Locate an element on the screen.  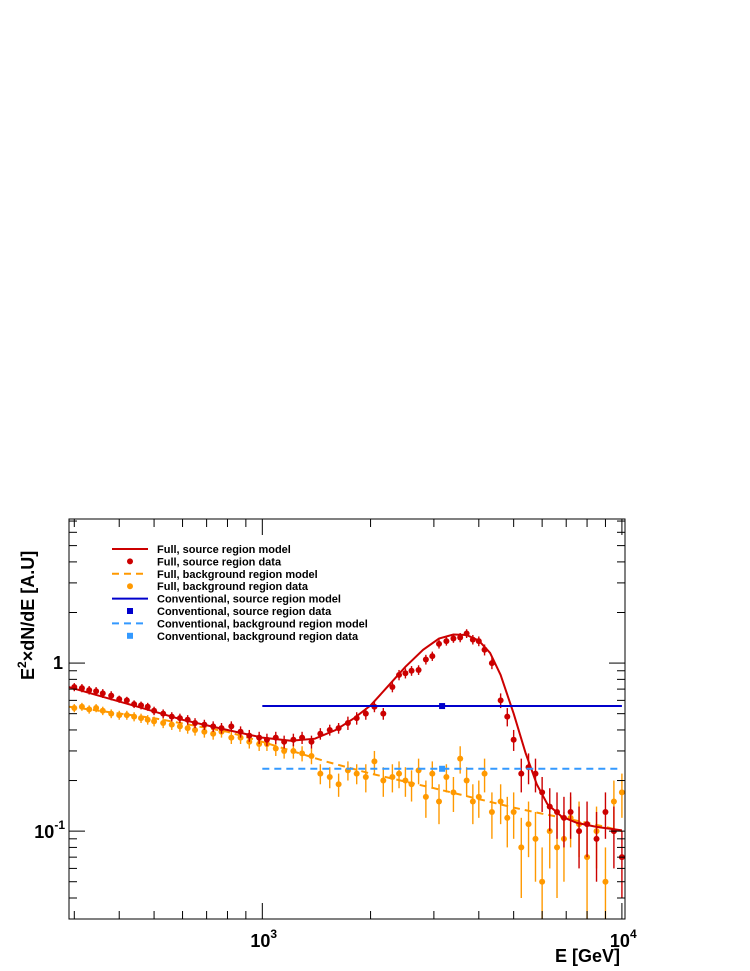
legend-entry: Conventional, background region data is located at coordinates (243, 637).